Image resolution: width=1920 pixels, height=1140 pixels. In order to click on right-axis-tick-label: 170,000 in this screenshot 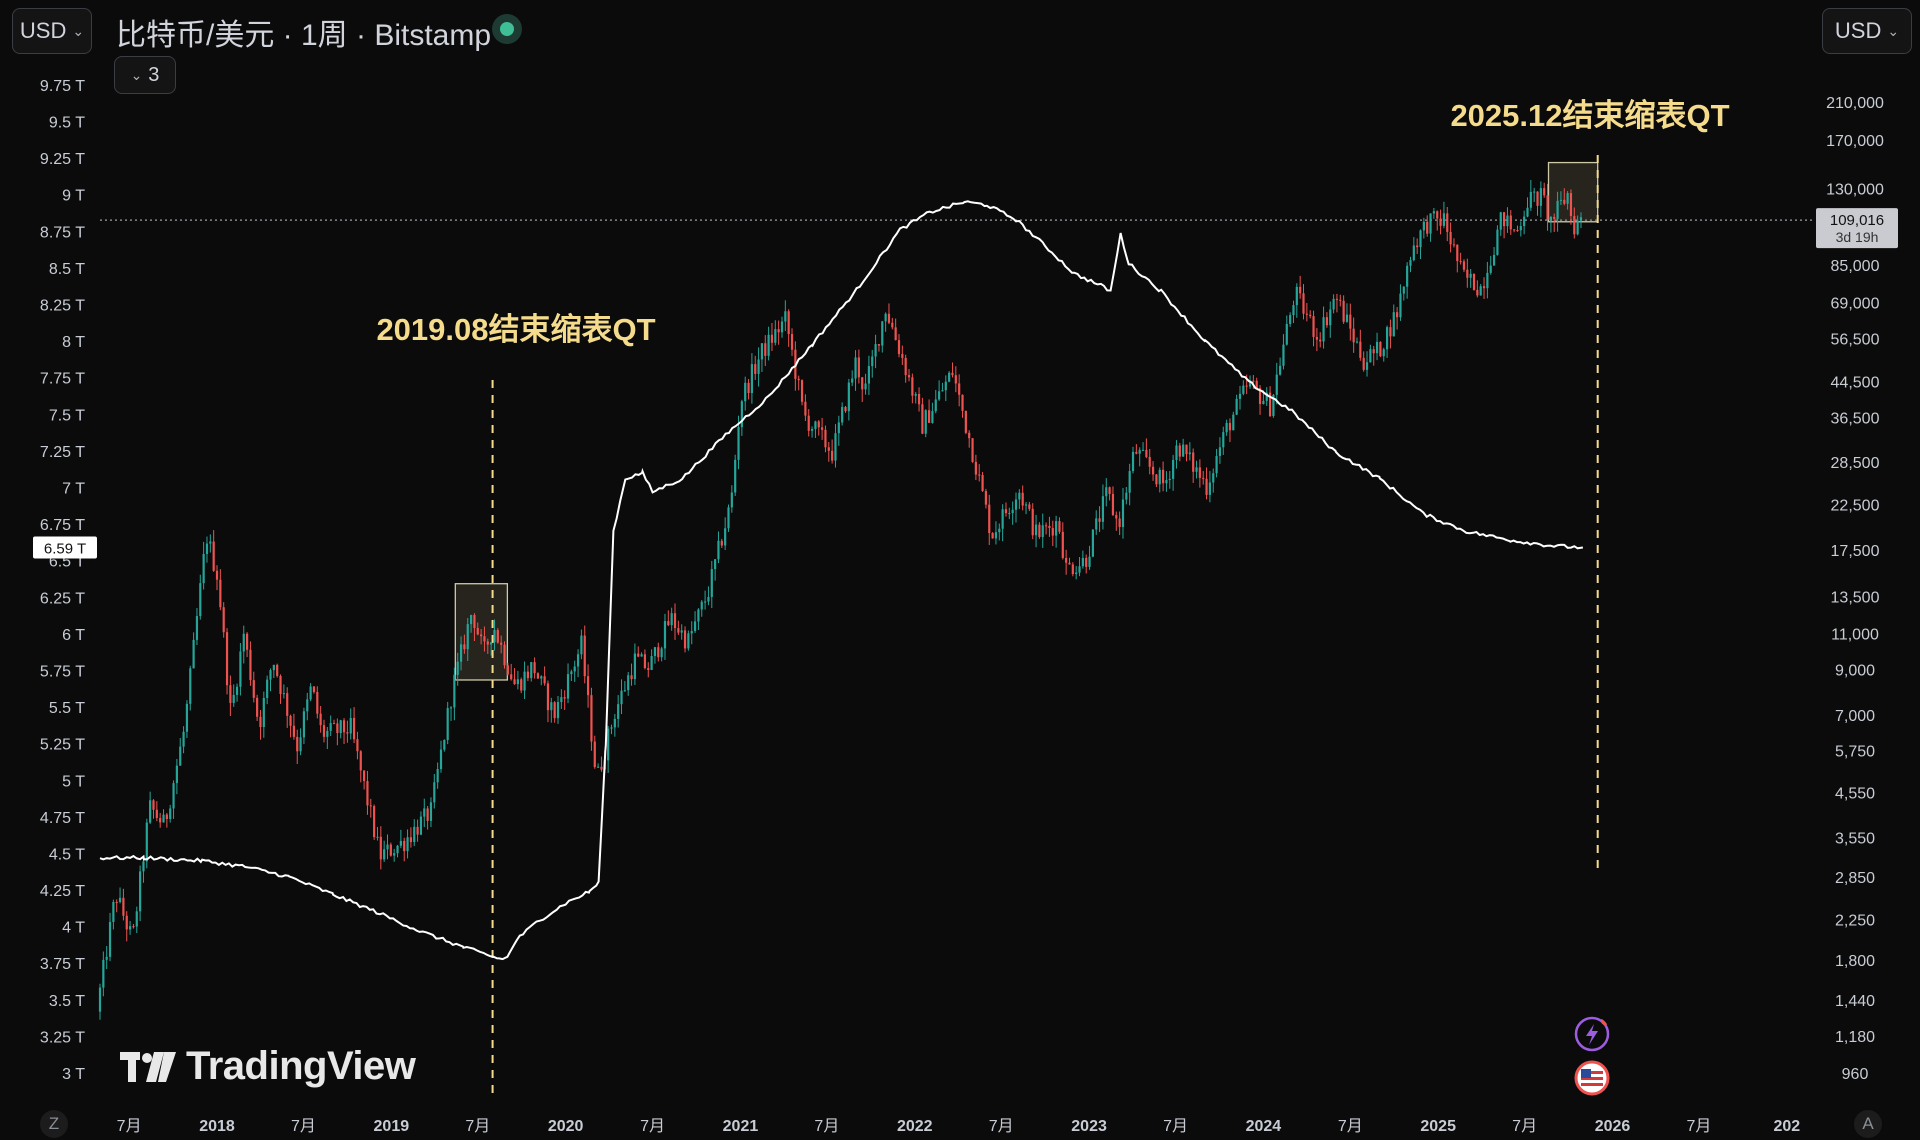, I will do `click(1855, 141)`.